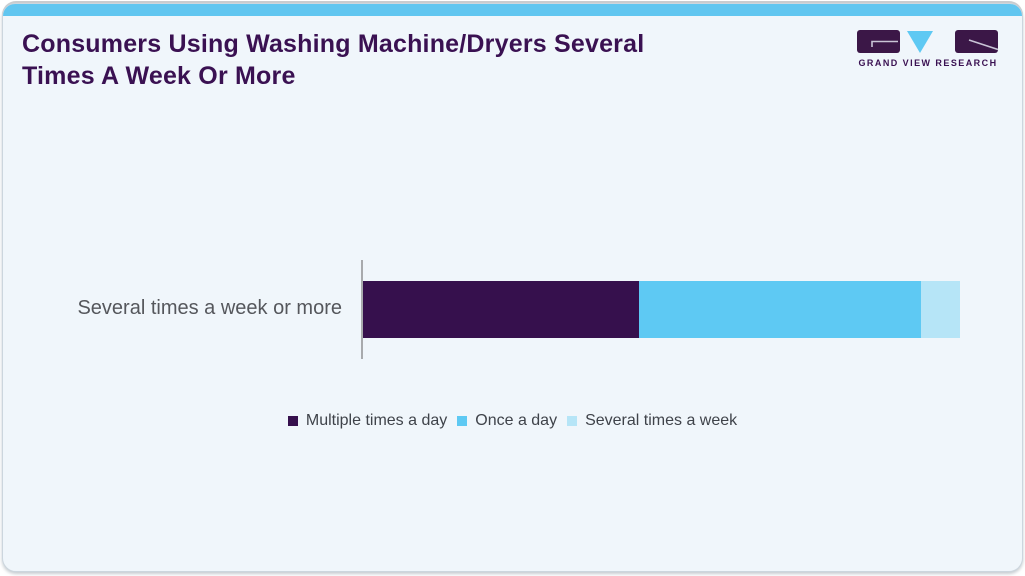 Image resolution: width=1025 pixels, height=576 pixels. What do you see at coordinates (780, 309) in the screenshot?
I see `bar-segment-once-a-day` at bounding box center [780, 309].